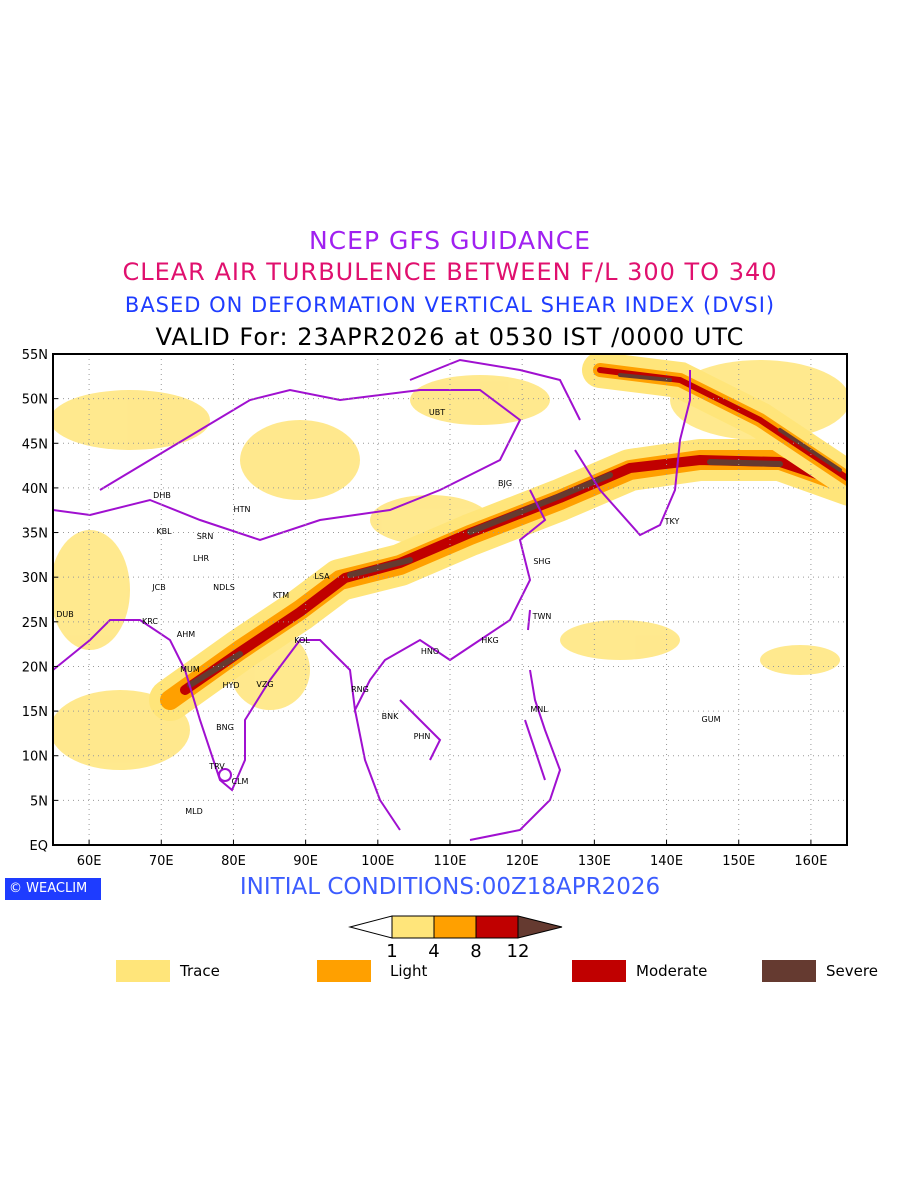 This screenshot has height=1200, width=900. What do you see at coordinates (594, 861) in the screenshot?
I see `lon-tick-label: 130E` at bounding box center [594, 861].